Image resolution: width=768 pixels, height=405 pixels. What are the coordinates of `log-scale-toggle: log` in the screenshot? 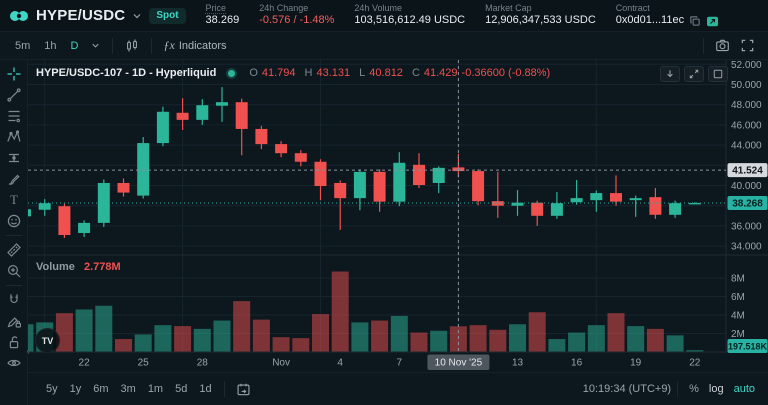 It's located at (716, 389).